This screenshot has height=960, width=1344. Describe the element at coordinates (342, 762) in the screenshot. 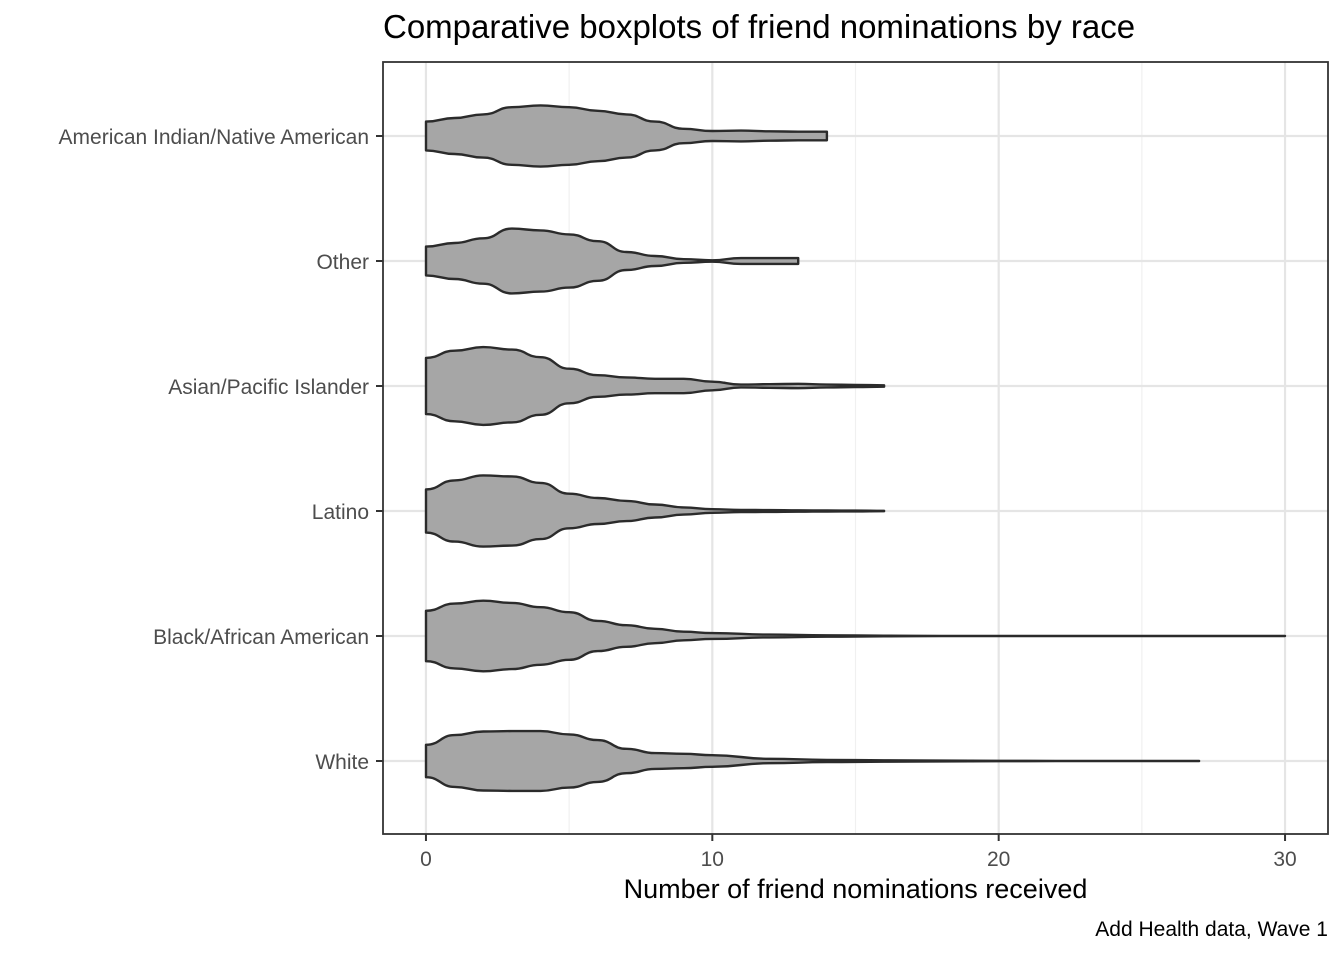

I see `y-tick-label: White` at that location.